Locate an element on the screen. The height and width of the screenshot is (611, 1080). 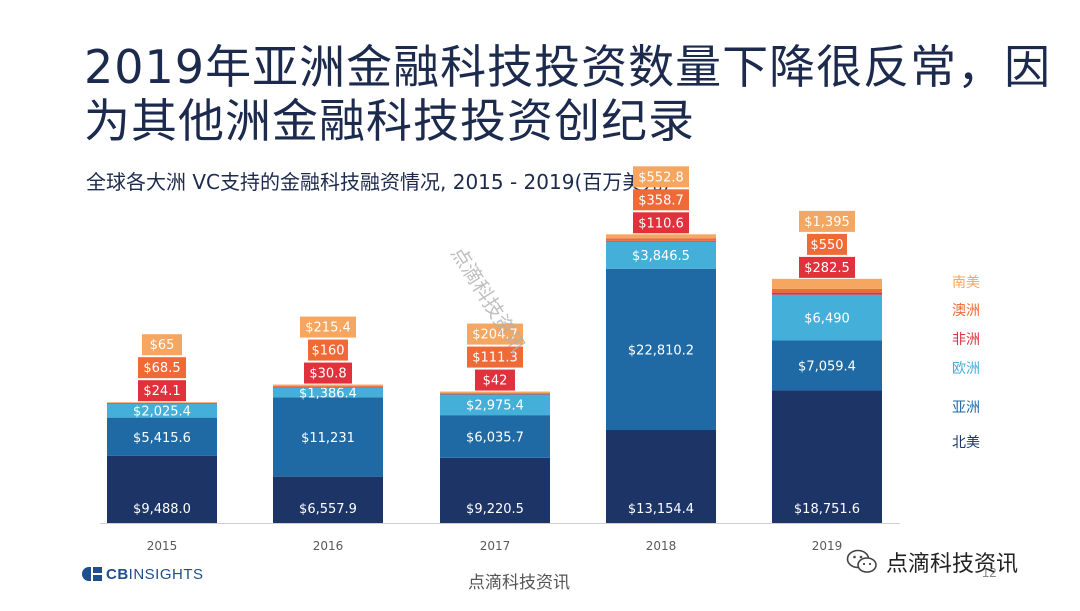
legend-item-series-3: 非洲 is located at coordinates (966, 340).